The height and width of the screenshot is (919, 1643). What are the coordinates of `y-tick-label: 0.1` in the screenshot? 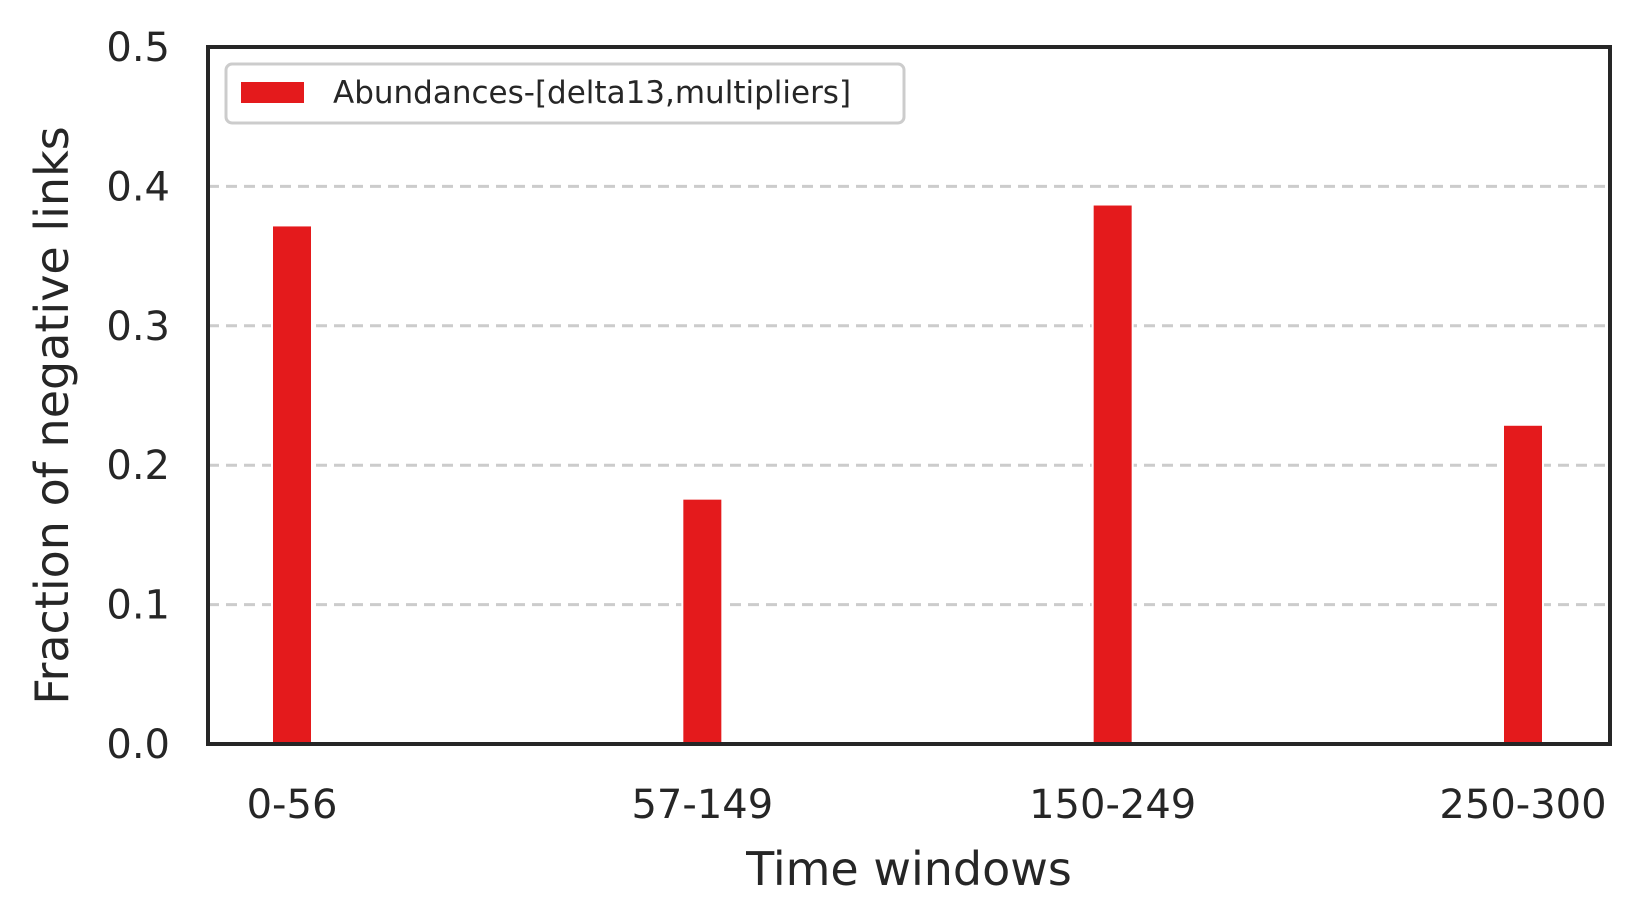 It's located at (138, 606).